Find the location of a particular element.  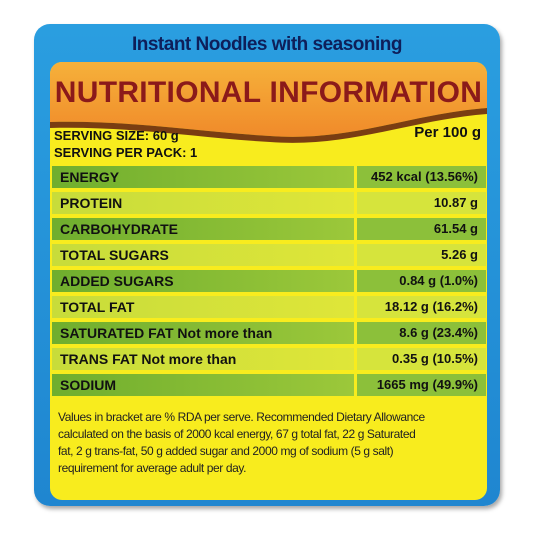

nutrient-name: SODIUM is located at coordinates (203, 385).